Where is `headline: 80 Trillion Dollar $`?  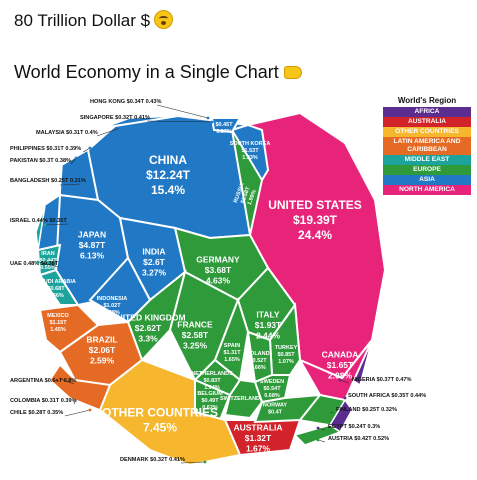 headline: 80 Trillion Dollar $ is located at coordinates (94, 20).